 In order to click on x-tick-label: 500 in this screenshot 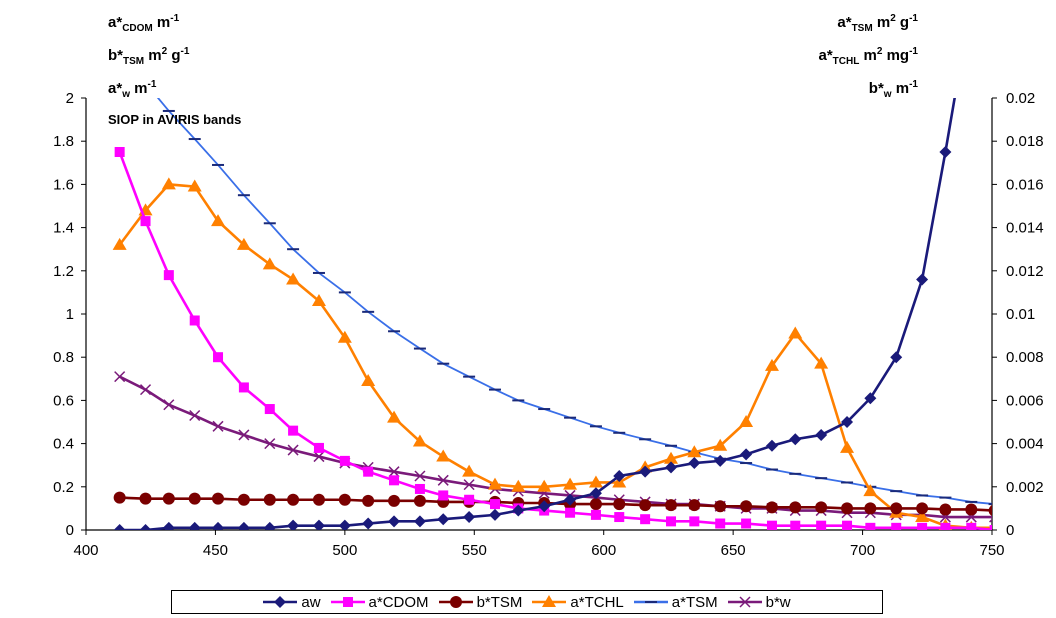, I will do `click(344, 550)`.